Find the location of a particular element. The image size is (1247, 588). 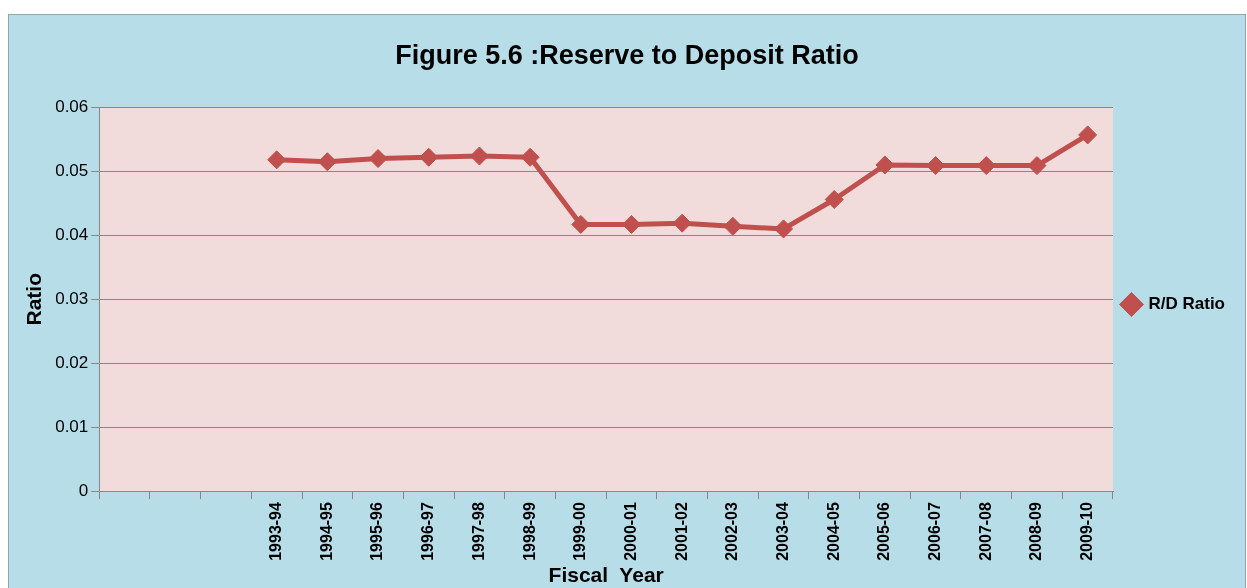

x-tick-label: 2009-10 is located at coordinates (1087, 531).